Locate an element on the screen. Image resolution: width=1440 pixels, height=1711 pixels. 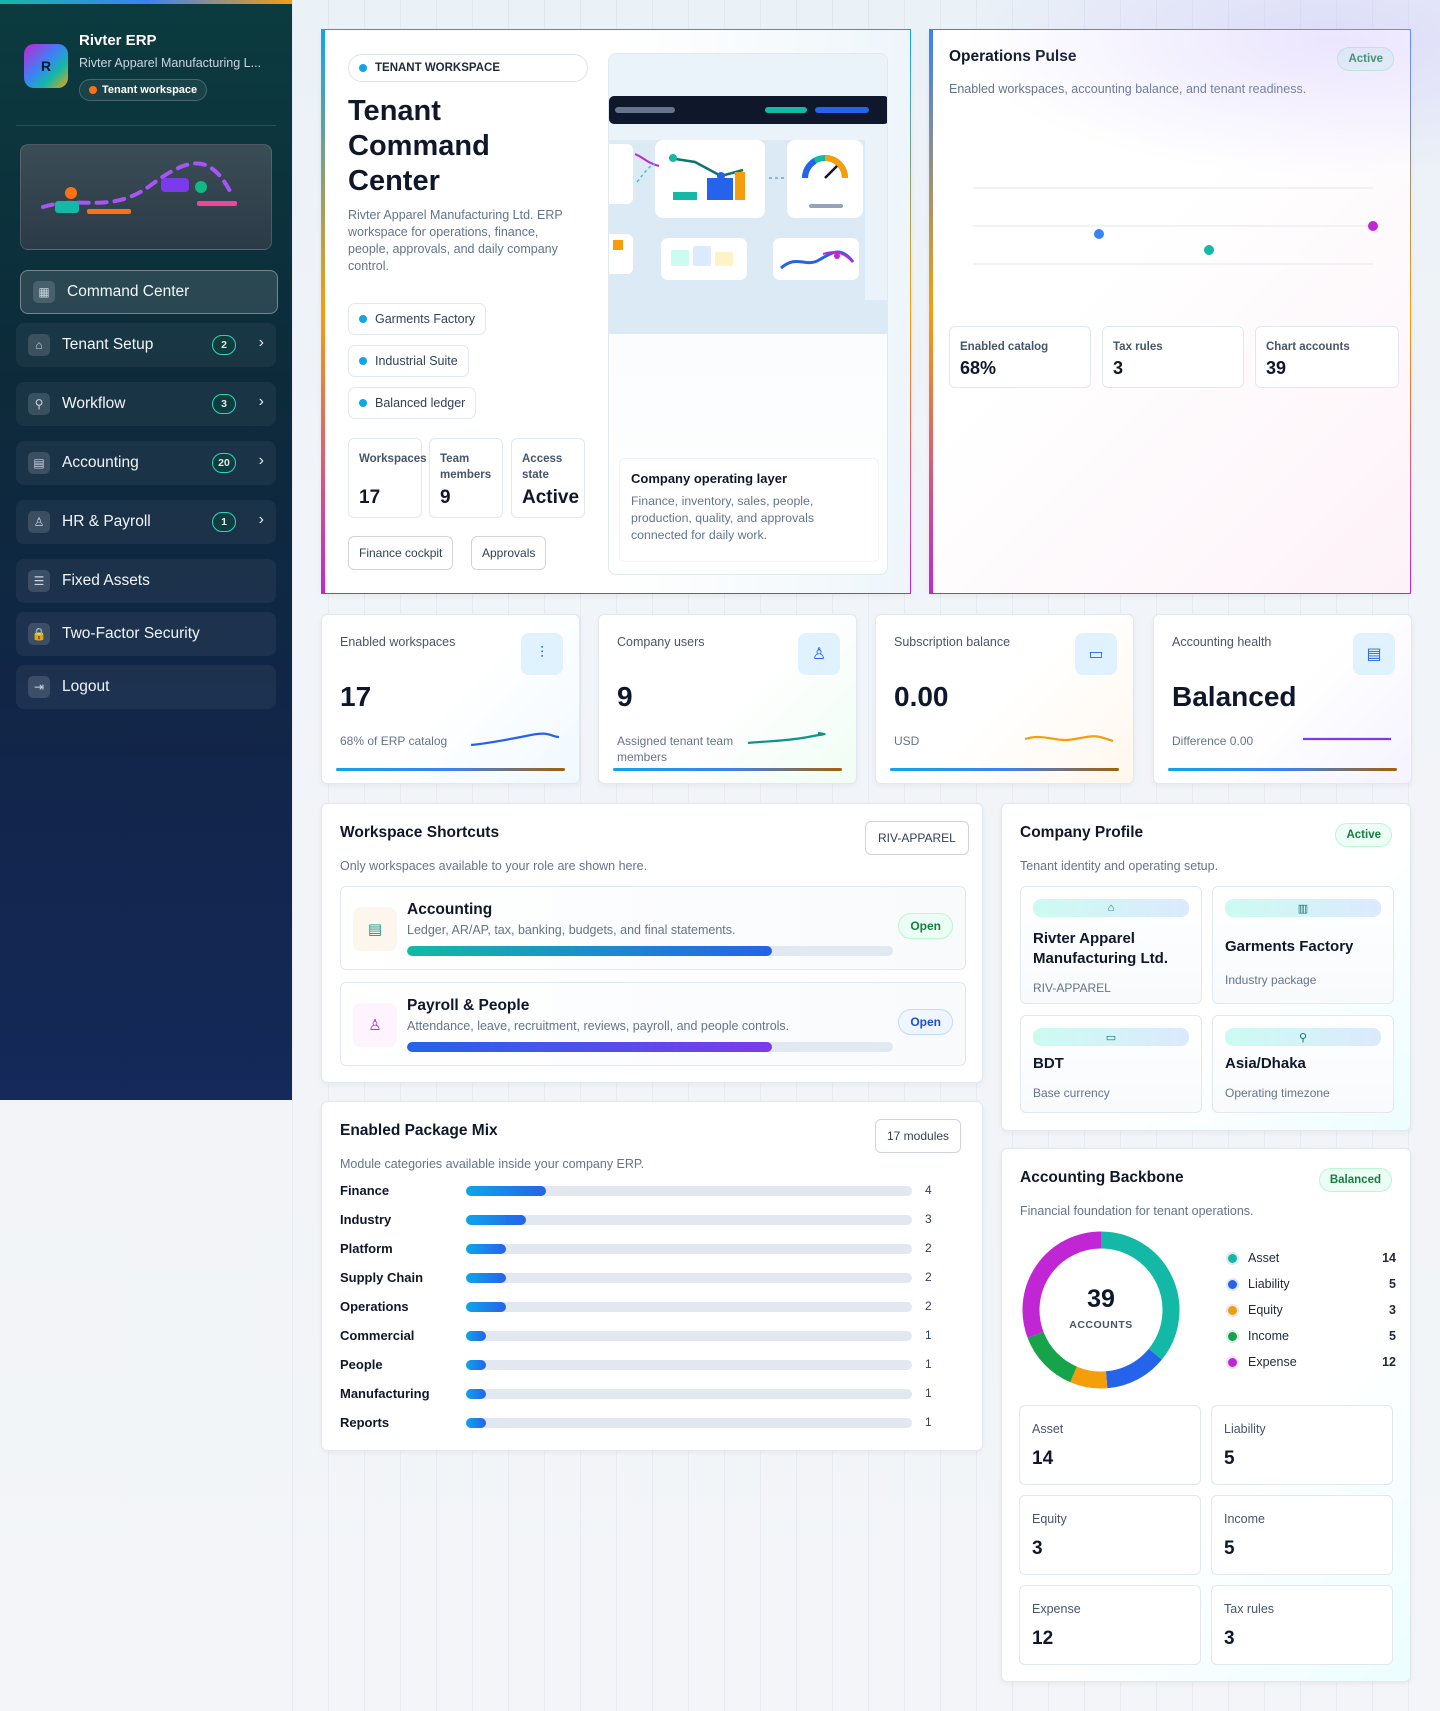
package-row-reports: Reports 1 is located at coordinates (636, 1423).